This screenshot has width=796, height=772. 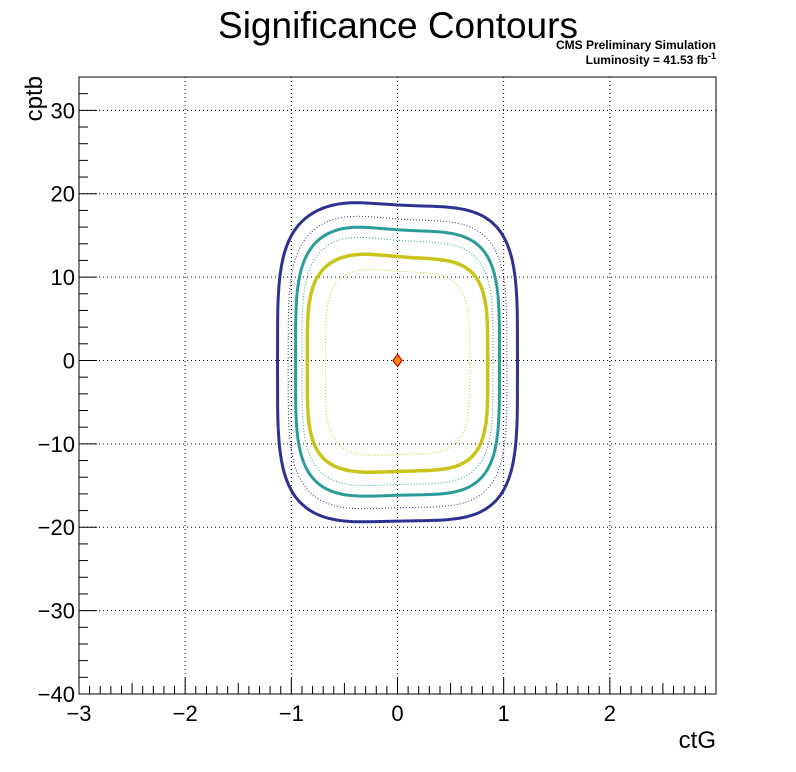 What do you see at coordinates (56, 694) in the screenshot?
I see `y-tick-label: −40` at bounding box center [56, 694].